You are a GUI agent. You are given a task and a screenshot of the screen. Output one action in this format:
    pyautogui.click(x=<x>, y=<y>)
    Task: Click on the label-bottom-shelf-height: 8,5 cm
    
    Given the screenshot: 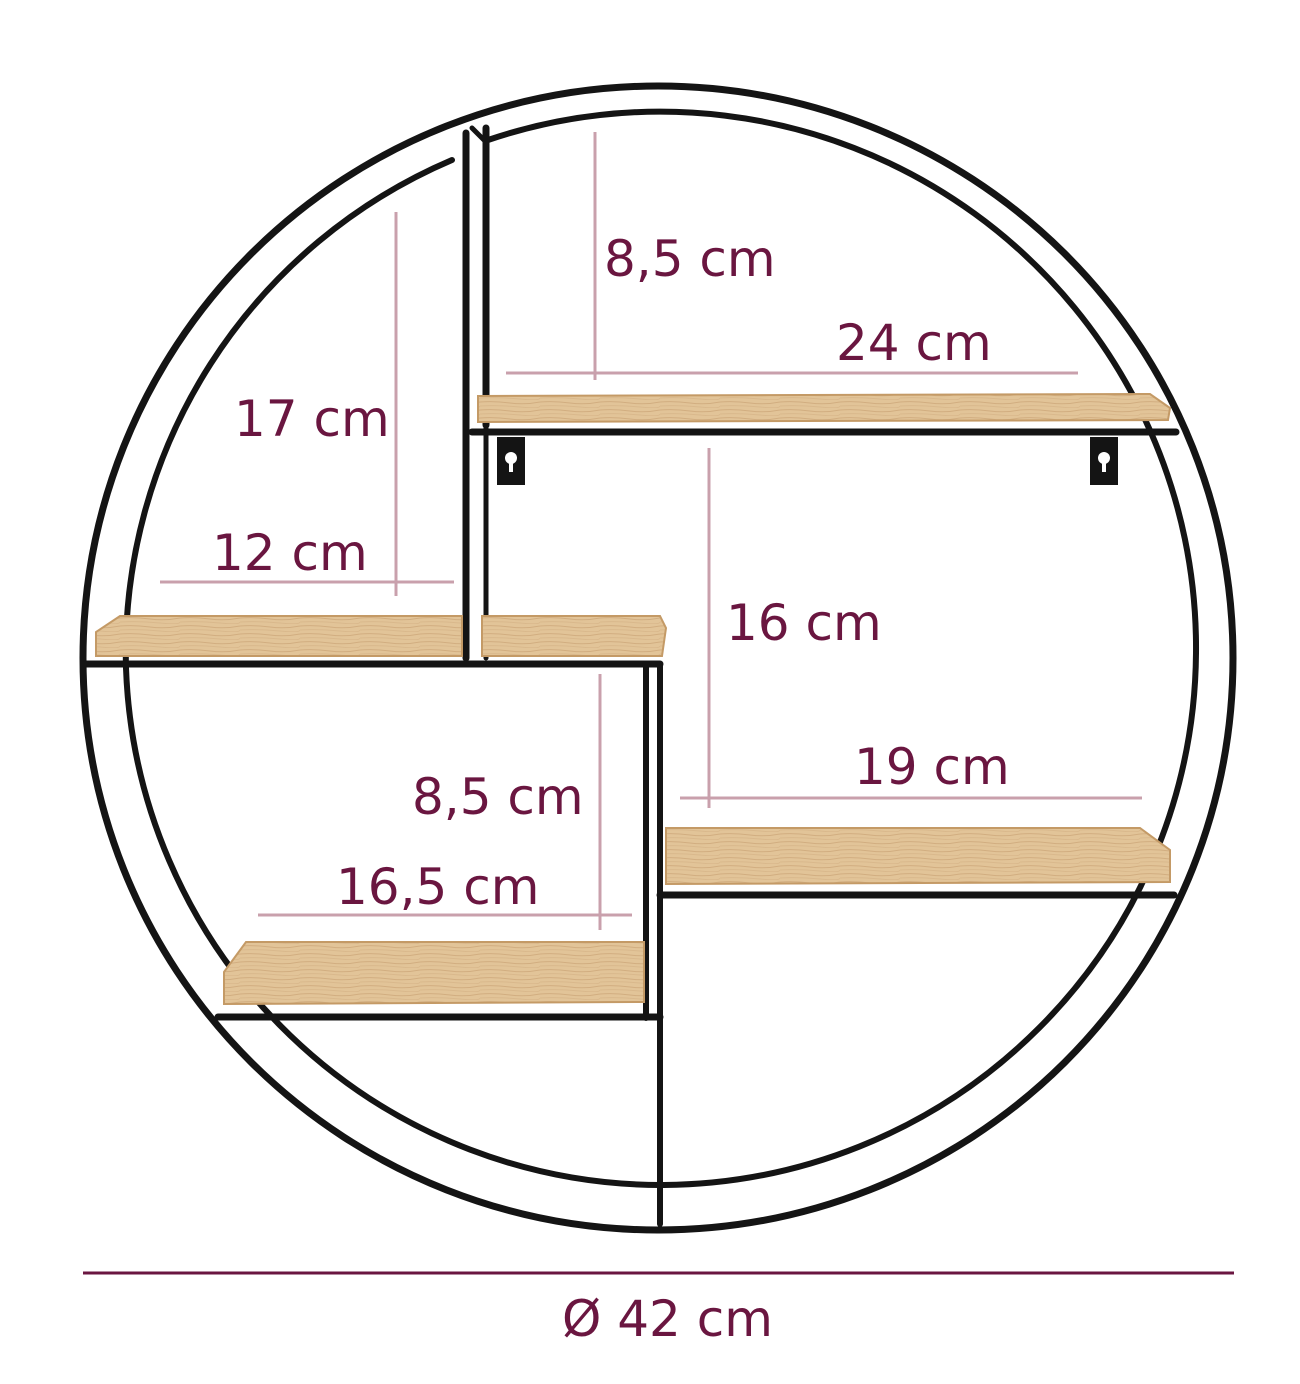 What is the action you would take?
    pyautogui.click(x=498, y=797)
    